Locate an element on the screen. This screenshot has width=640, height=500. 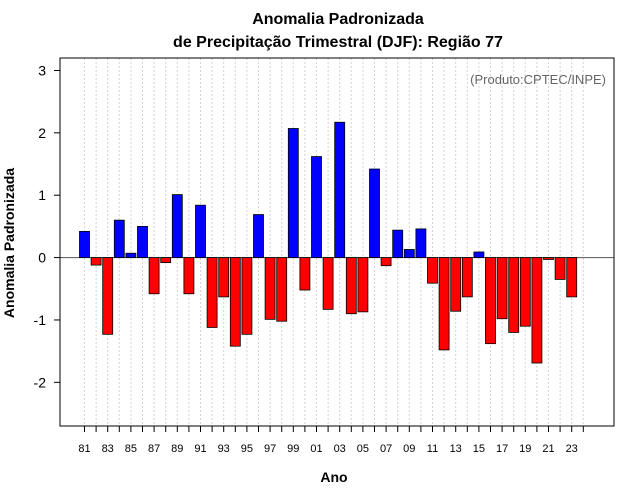
x-tick-label: 07 is located at coordinates (386, 449).